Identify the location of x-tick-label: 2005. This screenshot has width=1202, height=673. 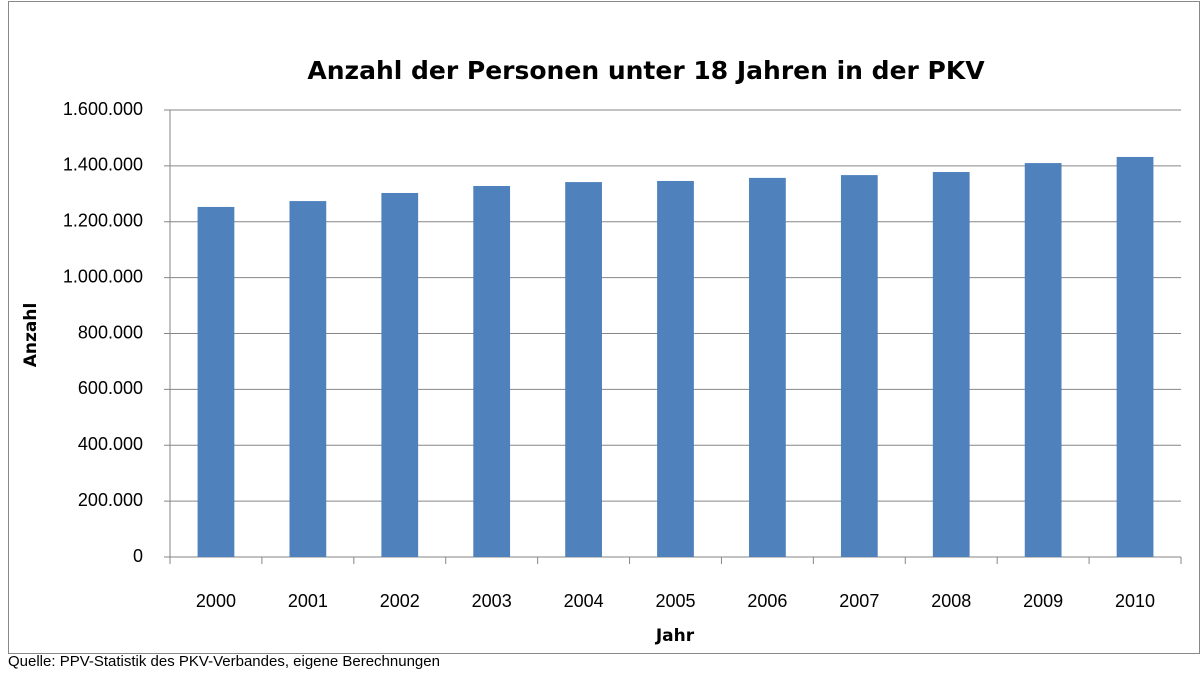
(675, 601).